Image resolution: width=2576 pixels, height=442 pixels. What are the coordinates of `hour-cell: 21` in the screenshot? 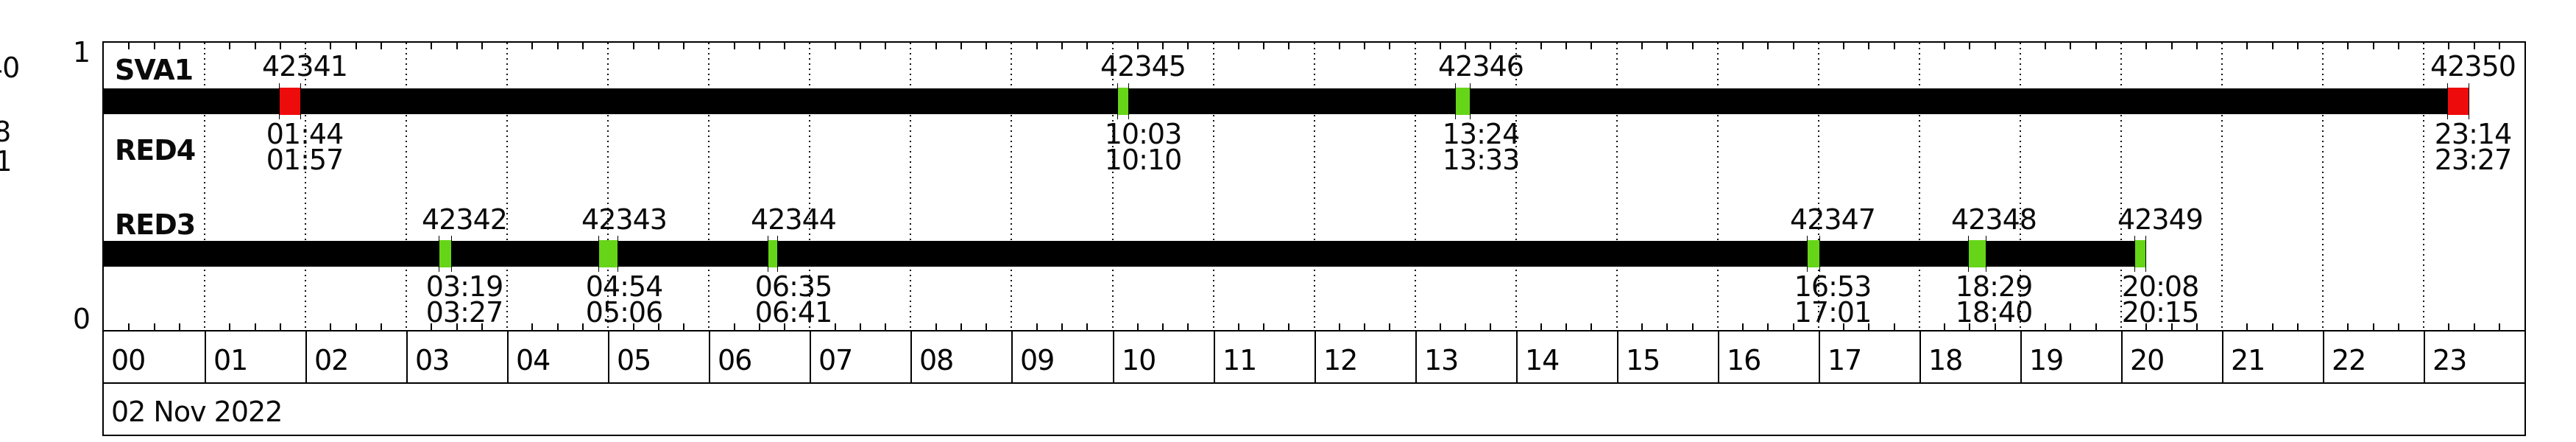 It's located at (2272, 357).